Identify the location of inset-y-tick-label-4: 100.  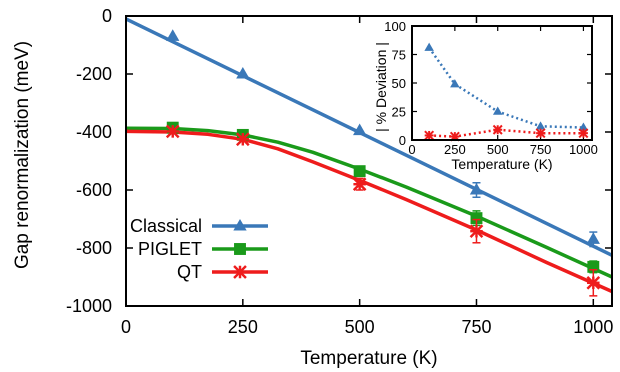
(395, 26).